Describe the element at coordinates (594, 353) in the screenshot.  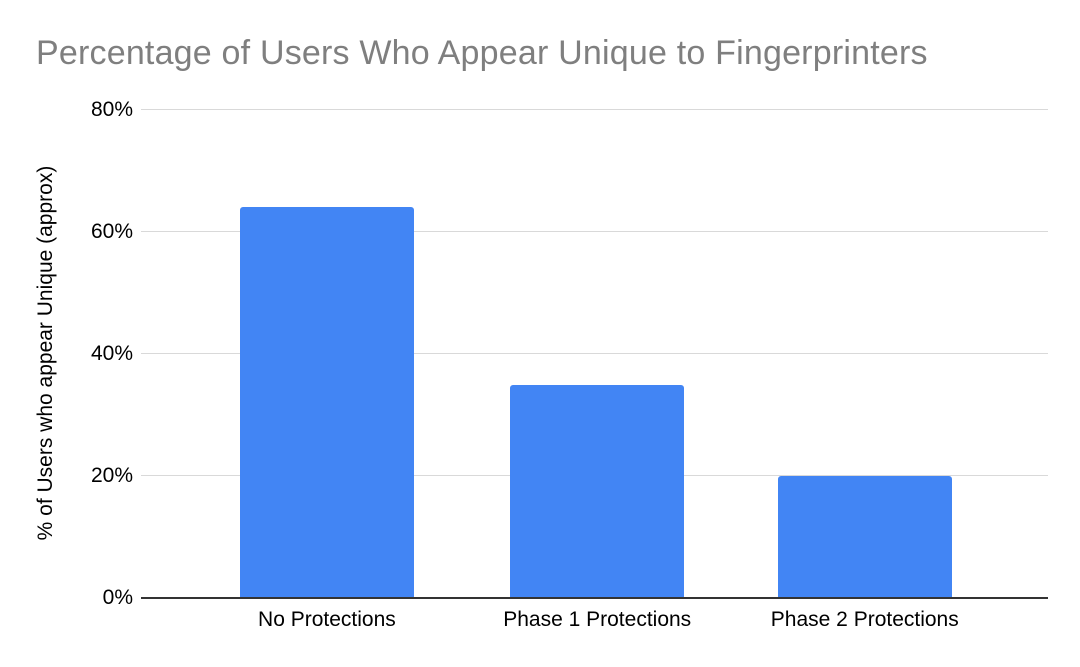
I see `gridline-40pct` at that location.